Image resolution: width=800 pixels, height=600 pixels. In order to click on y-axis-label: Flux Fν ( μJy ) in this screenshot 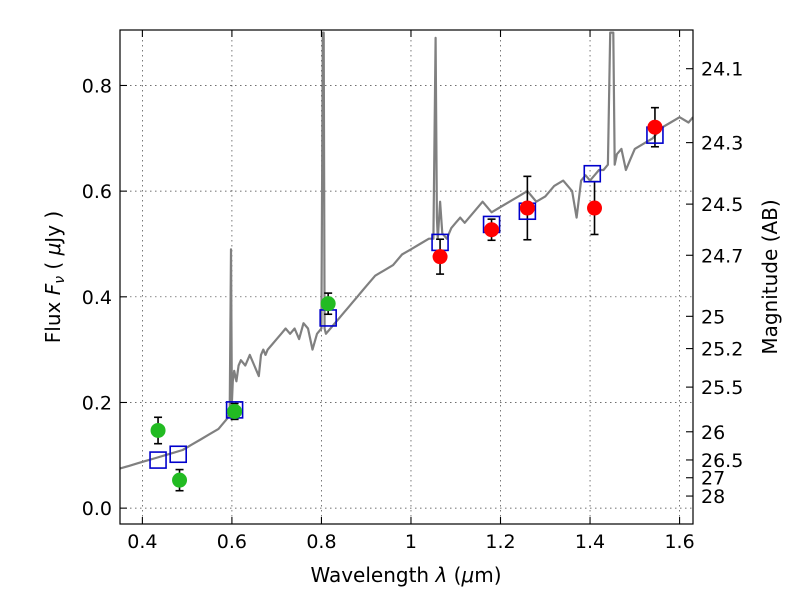, I will do `click(54, 277)`.